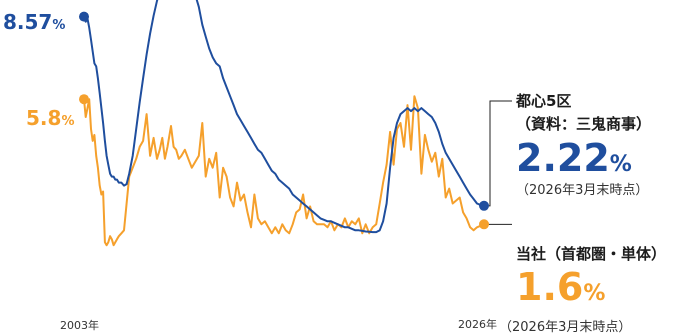  Describe the element at coordinates (50, 118) in the screenshot. I see `orange-start-label: 5.8%` at that location.